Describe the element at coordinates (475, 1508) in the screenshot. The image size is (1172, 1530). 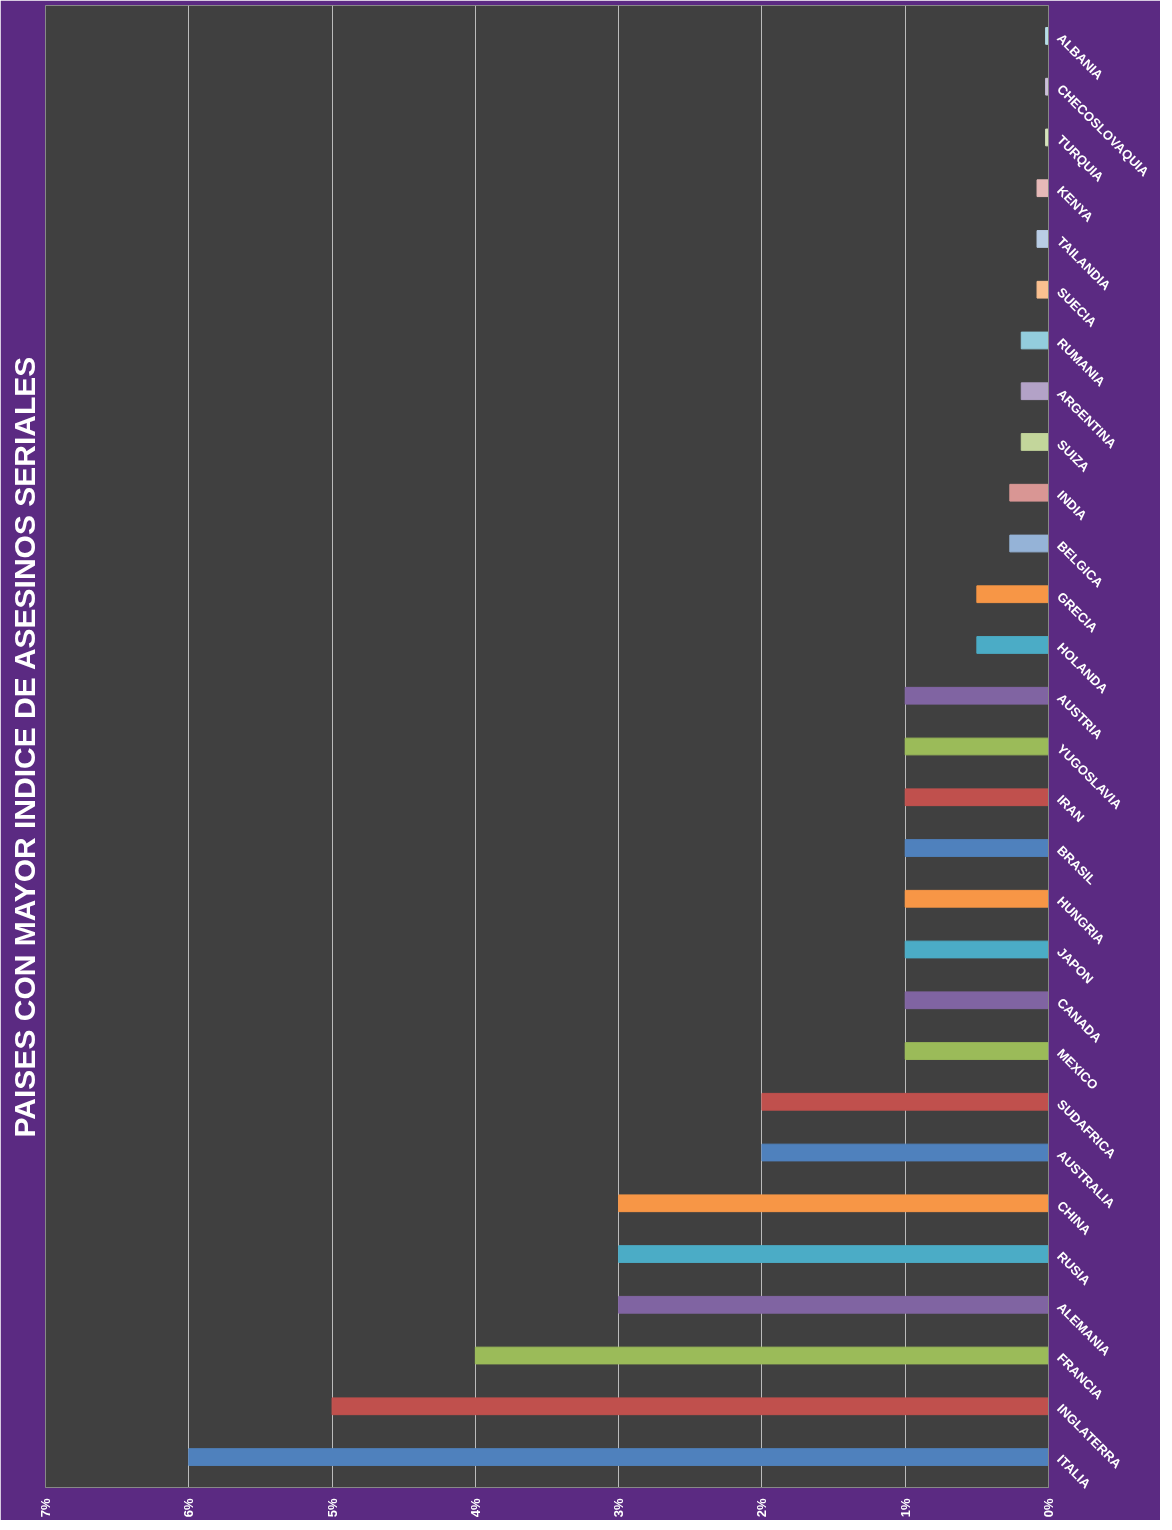
I see `x-tick-label: 4%` at that location.